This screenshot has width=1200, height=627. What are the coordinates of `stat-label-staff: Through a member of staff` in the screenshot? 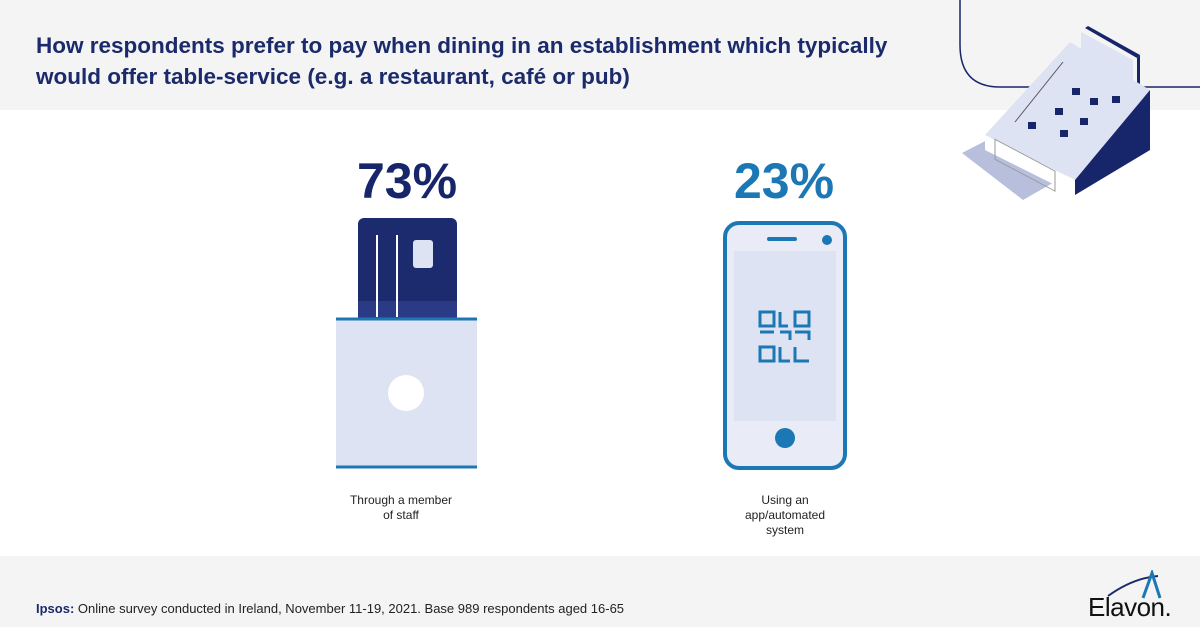 It's located at (401, 508).